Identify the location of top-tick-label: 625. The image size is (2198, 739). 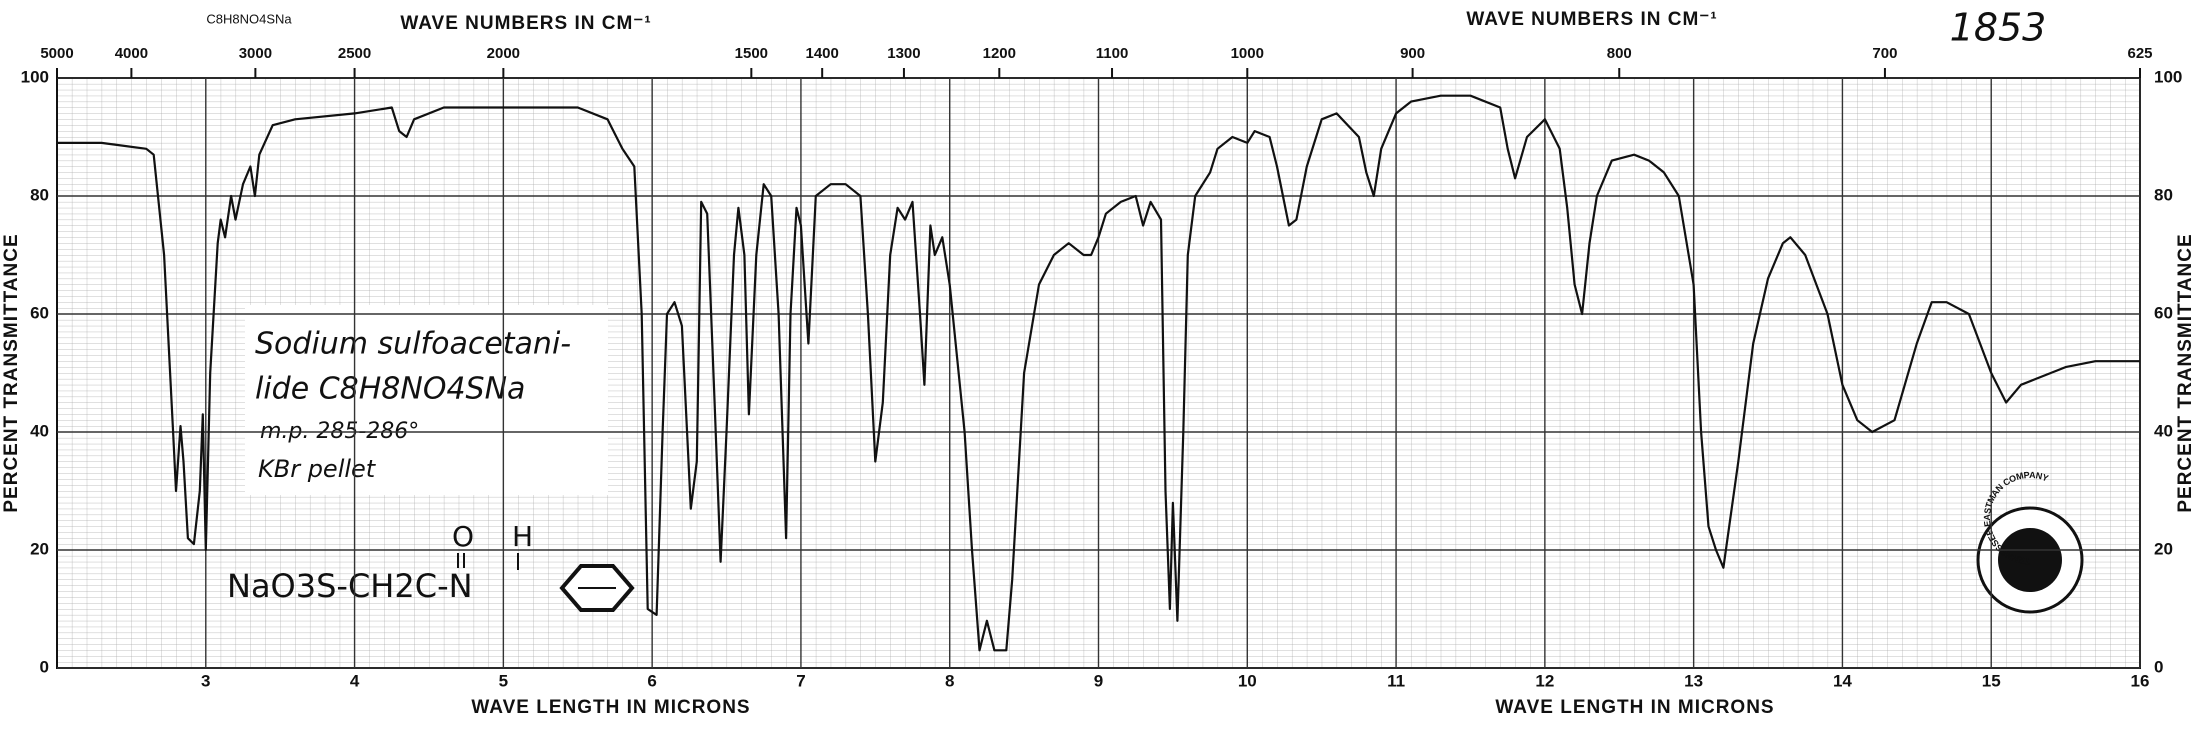
(2139, 53).